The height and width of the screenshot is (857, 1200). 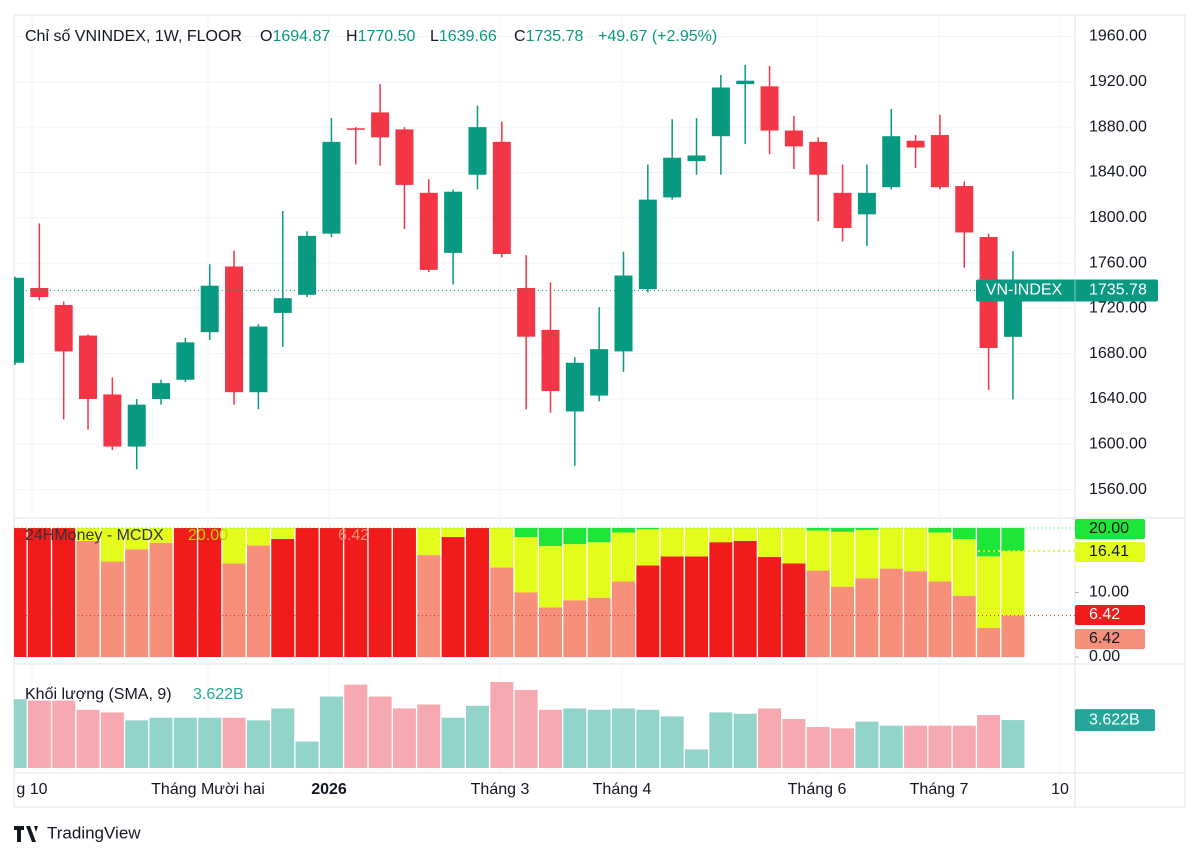 What do you see at coordinates (1118, 489) in the screenshot?
I see `y-tick-label: 1560.00` at bounding box center [1118, 489].